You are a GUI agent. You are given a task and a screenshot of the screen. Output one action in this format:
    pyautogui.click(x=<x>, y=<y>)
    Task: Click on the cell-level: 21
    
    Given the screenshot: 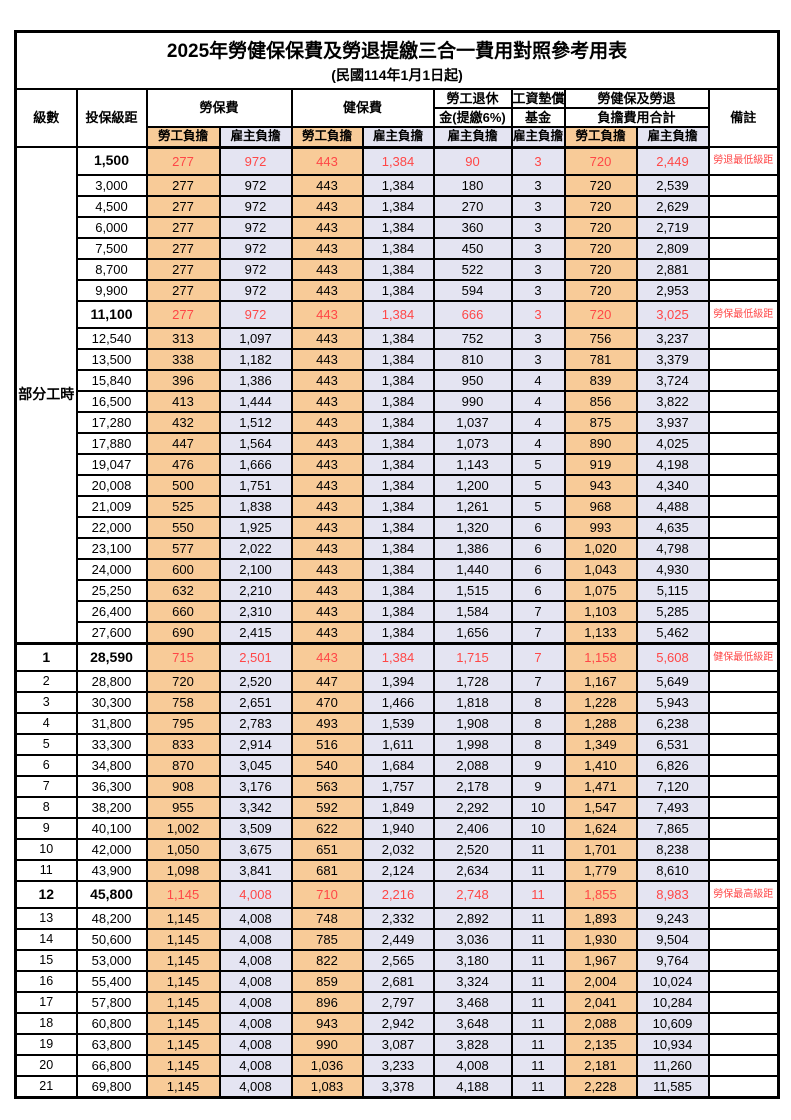 What is the action you would take?
    pyautogui.click(x=46, y=1086)
    